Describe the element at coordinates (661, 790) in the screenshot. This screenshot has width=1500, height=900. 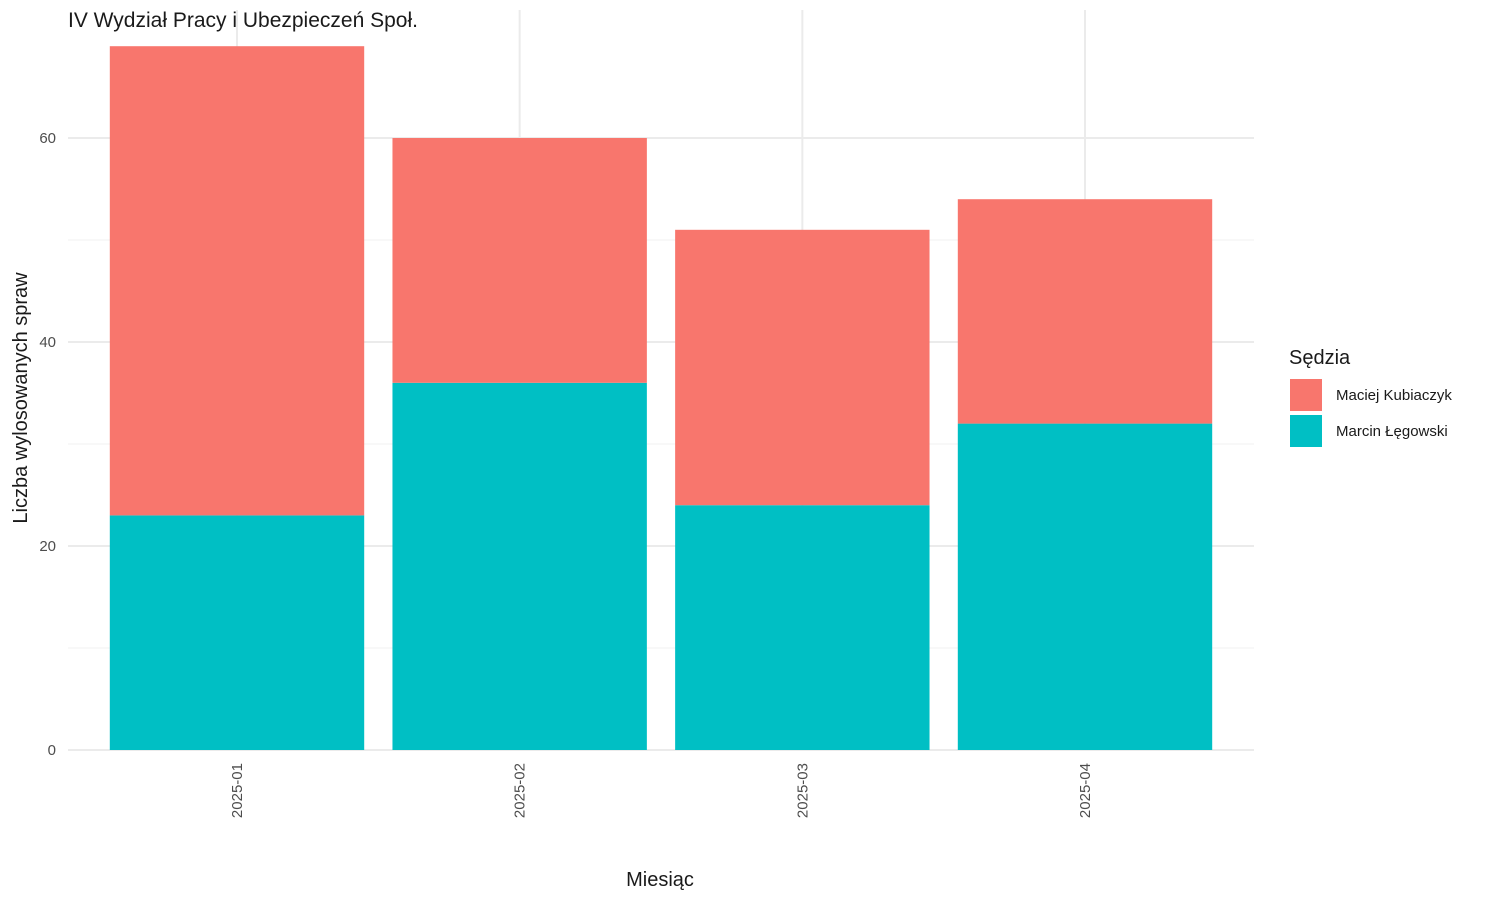
I see `x-axis-ticks: 2025-01 2025-02 2025-03 2025-04` at that location.